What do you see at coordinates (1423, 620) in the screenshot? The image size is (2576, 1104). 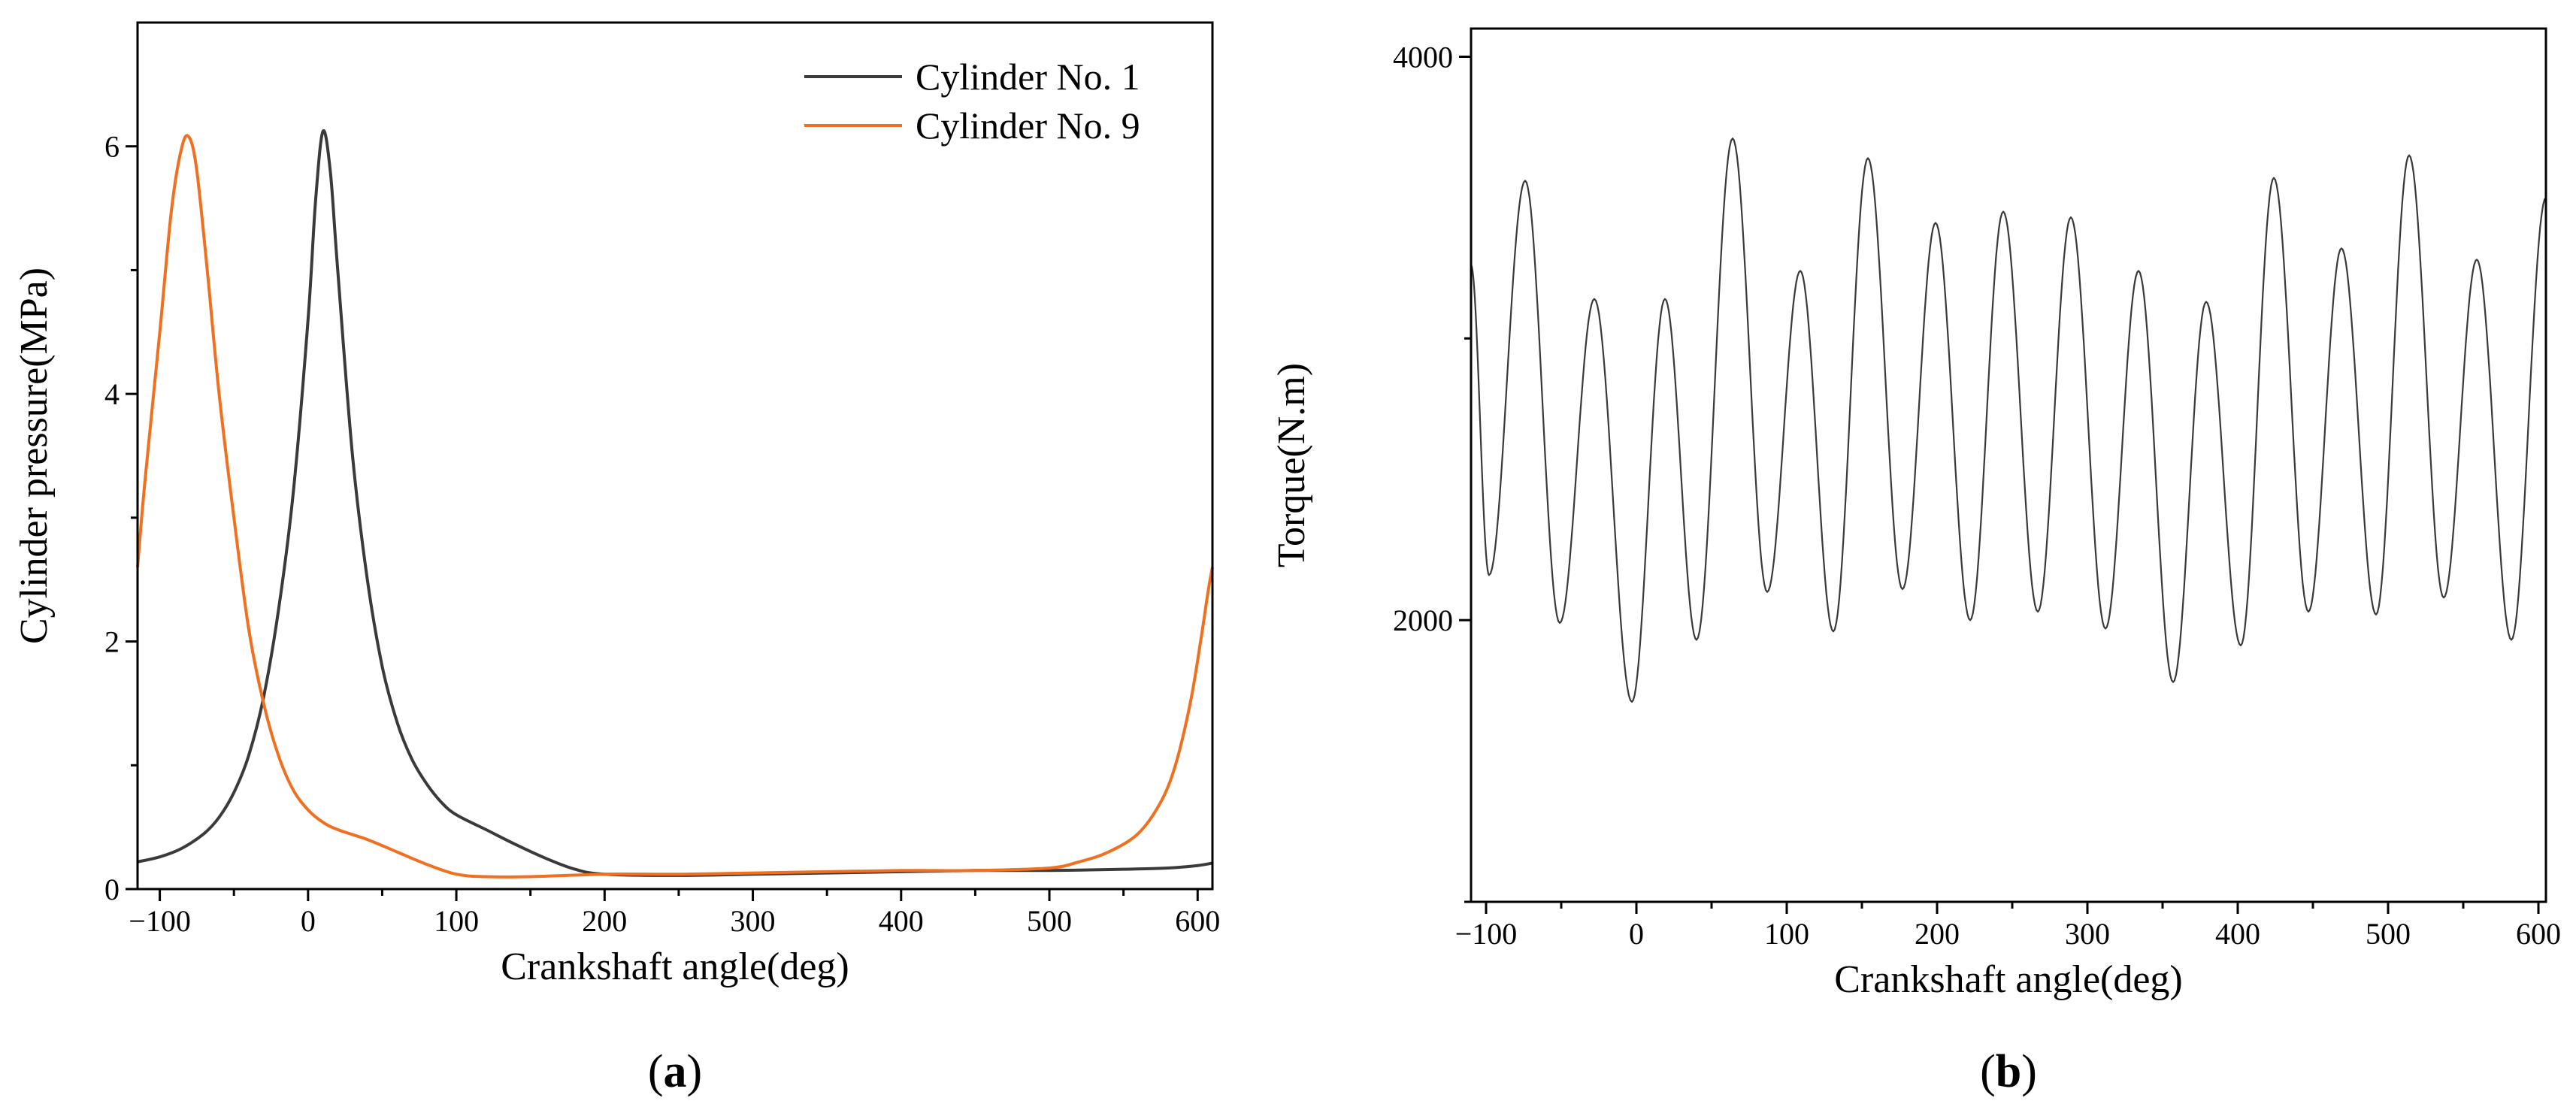 I see `y-tick-label: 2000` at bounding box center [1423, 620].